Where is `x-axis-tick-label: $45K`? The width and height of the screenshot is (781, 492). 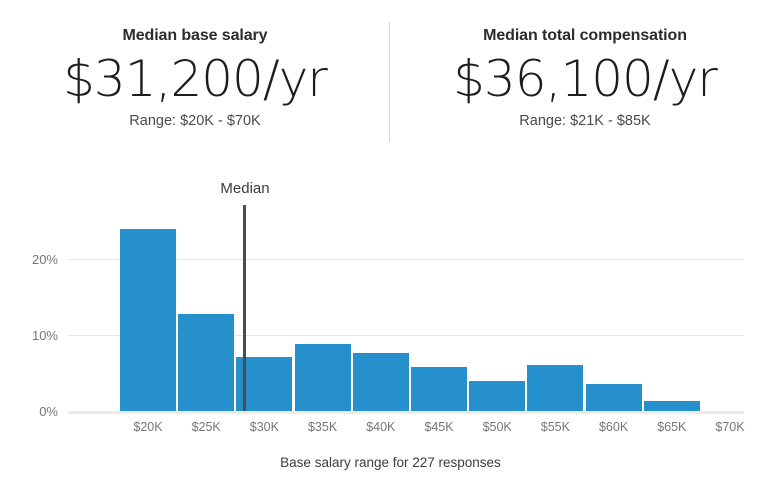 x-axis-tick-label: $45K is located at coordinates (439, 427).